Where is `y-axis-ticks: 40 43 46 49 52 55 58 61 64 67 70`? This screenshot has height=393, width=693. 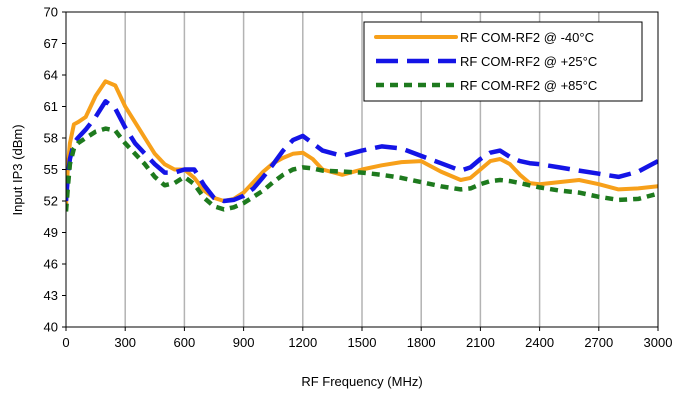 y-axis-ticks: 40 43 46 49 52 55 58 61 64 67 70 is located at coordinates (55, 170).